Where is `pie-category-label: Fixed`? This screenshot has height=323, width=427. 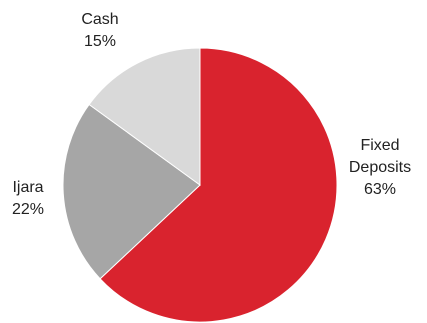
pie-category-label: Fixed is located at coordinates (379, 145).